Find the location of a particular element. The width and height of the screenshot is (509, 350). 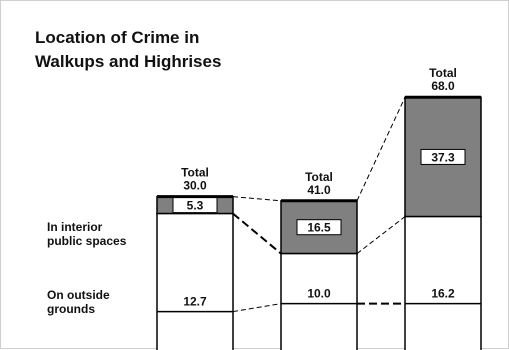

connector-outside is located at coordinates (257, 308).